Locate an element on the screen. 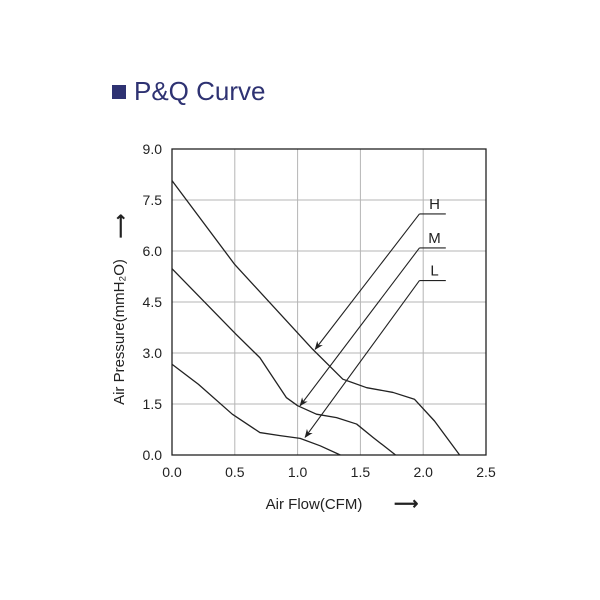  chart-title-text: P&Q Curve is located at coordinates (200, 91).